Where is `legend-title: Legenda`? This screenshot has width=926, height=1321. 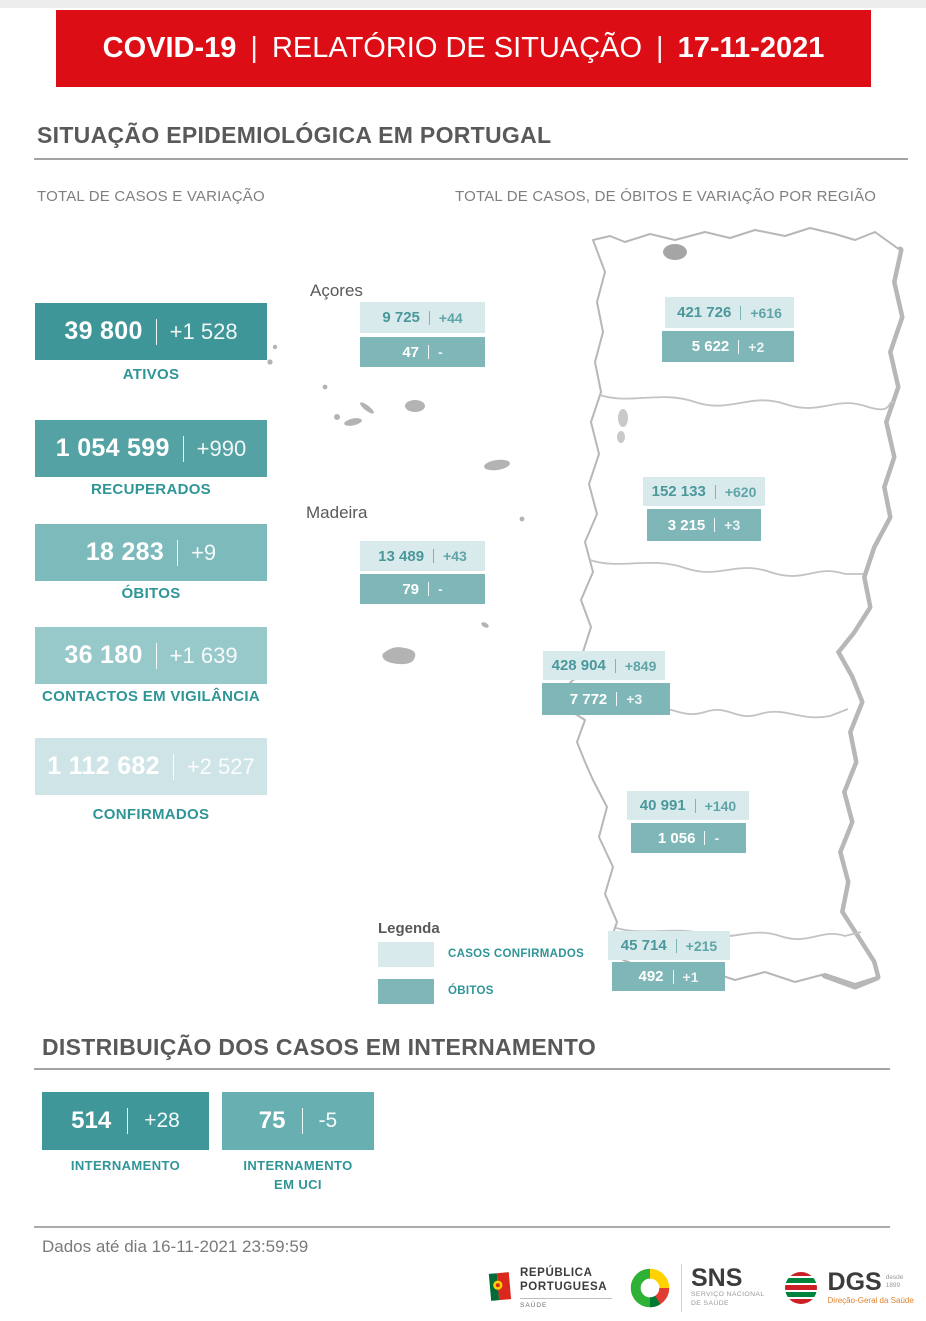
legend-title: Legenda is located at coordinates (409, 928).